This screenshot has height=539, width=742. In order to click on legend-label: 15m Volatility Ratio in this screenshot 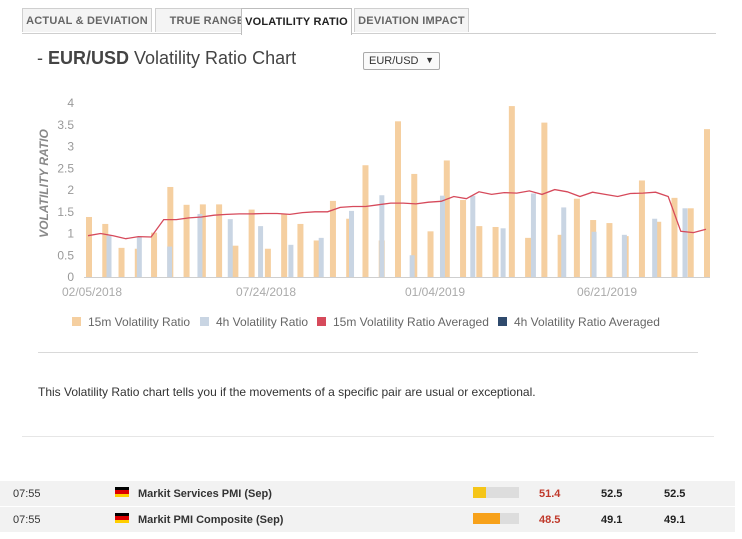, I will do `click(139, 322)`.